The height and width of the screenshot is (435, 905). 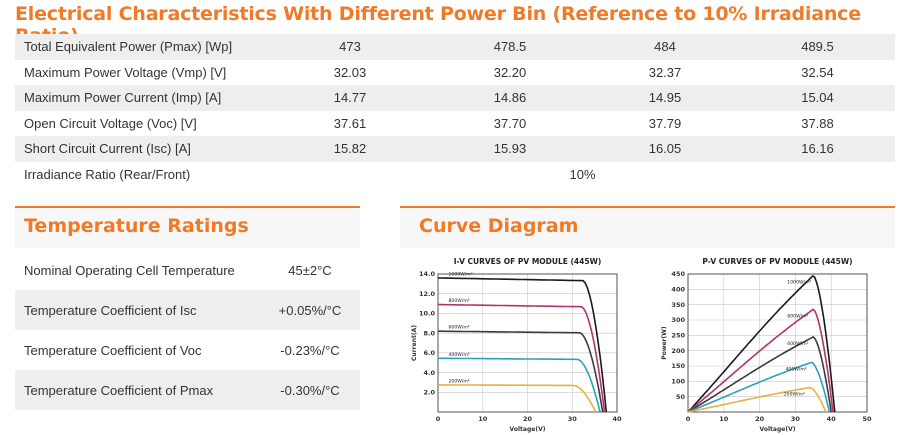 I want to click on temperature-section-title: Temperature Ratings, so click(x=136, y=226).